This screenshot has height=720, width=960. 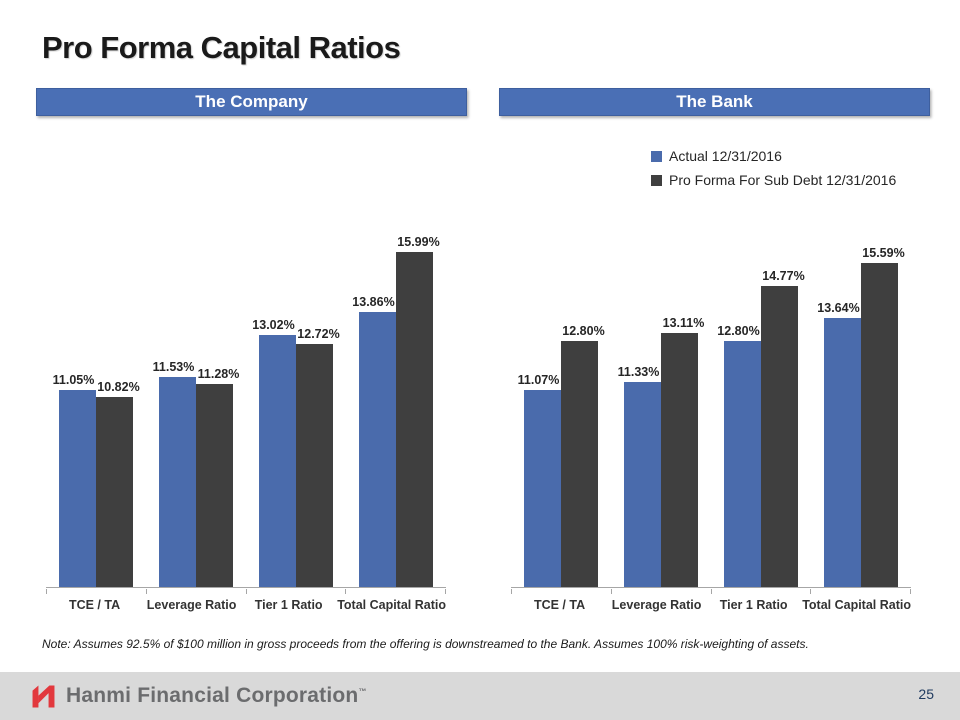 I want to click on hanmi-logo-icon, so click(x=43, y=696).